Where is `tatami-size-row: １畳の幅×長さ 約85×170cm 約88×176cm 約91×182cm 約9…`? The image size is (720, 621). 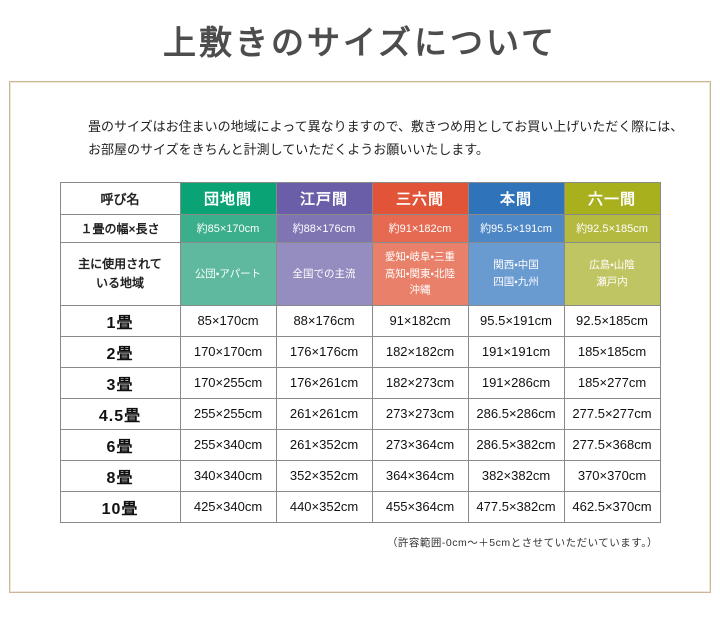 tatami-size-row: １畳の幅×長さ 約85×170cm 約88×176cm 約91×182cm 約9… is located at coordinates (360, 228).